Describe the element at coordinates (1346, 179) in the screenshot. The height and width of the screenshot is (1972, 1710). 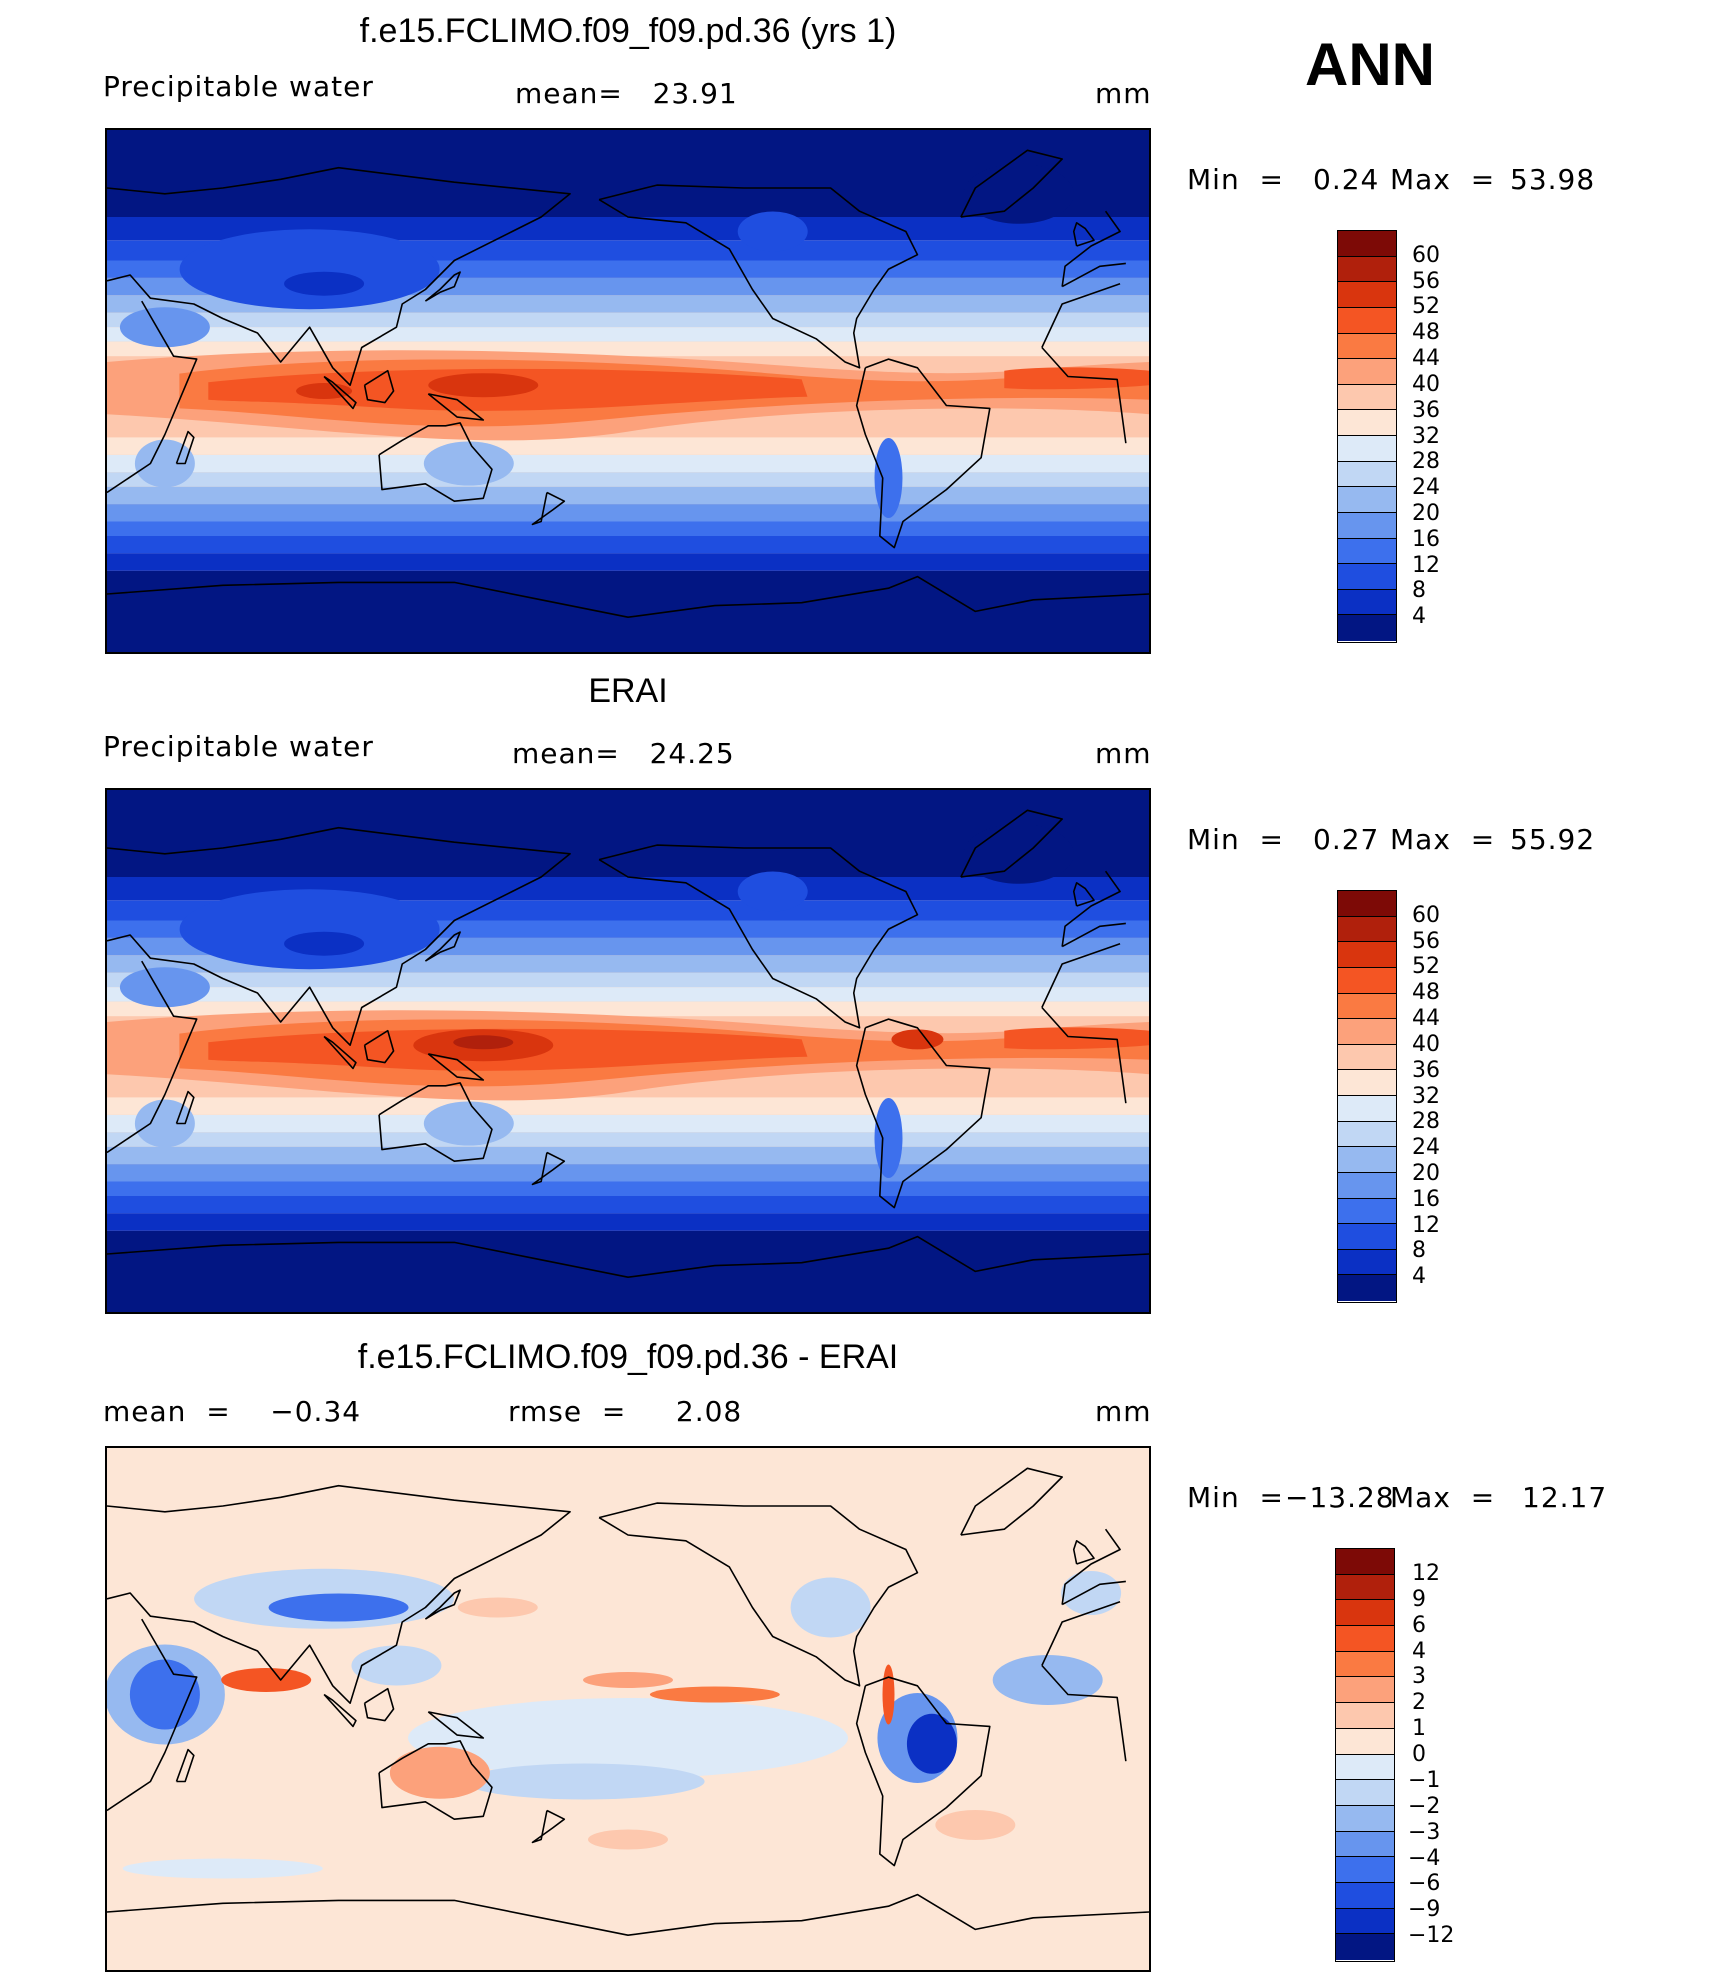
I see `panel1-min-value: 0.24` at that location.